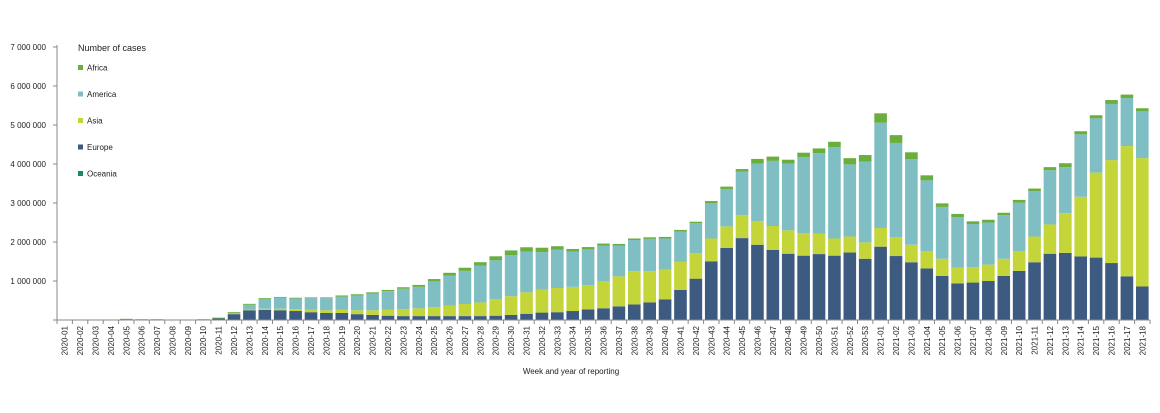 The height and width of the screenshot is (413, 1160). What do you see at coordinates (896, 340) in the screenshot?
I see `x-tick-label-2021-02: 2021-02` at bounding box center [896, 340].